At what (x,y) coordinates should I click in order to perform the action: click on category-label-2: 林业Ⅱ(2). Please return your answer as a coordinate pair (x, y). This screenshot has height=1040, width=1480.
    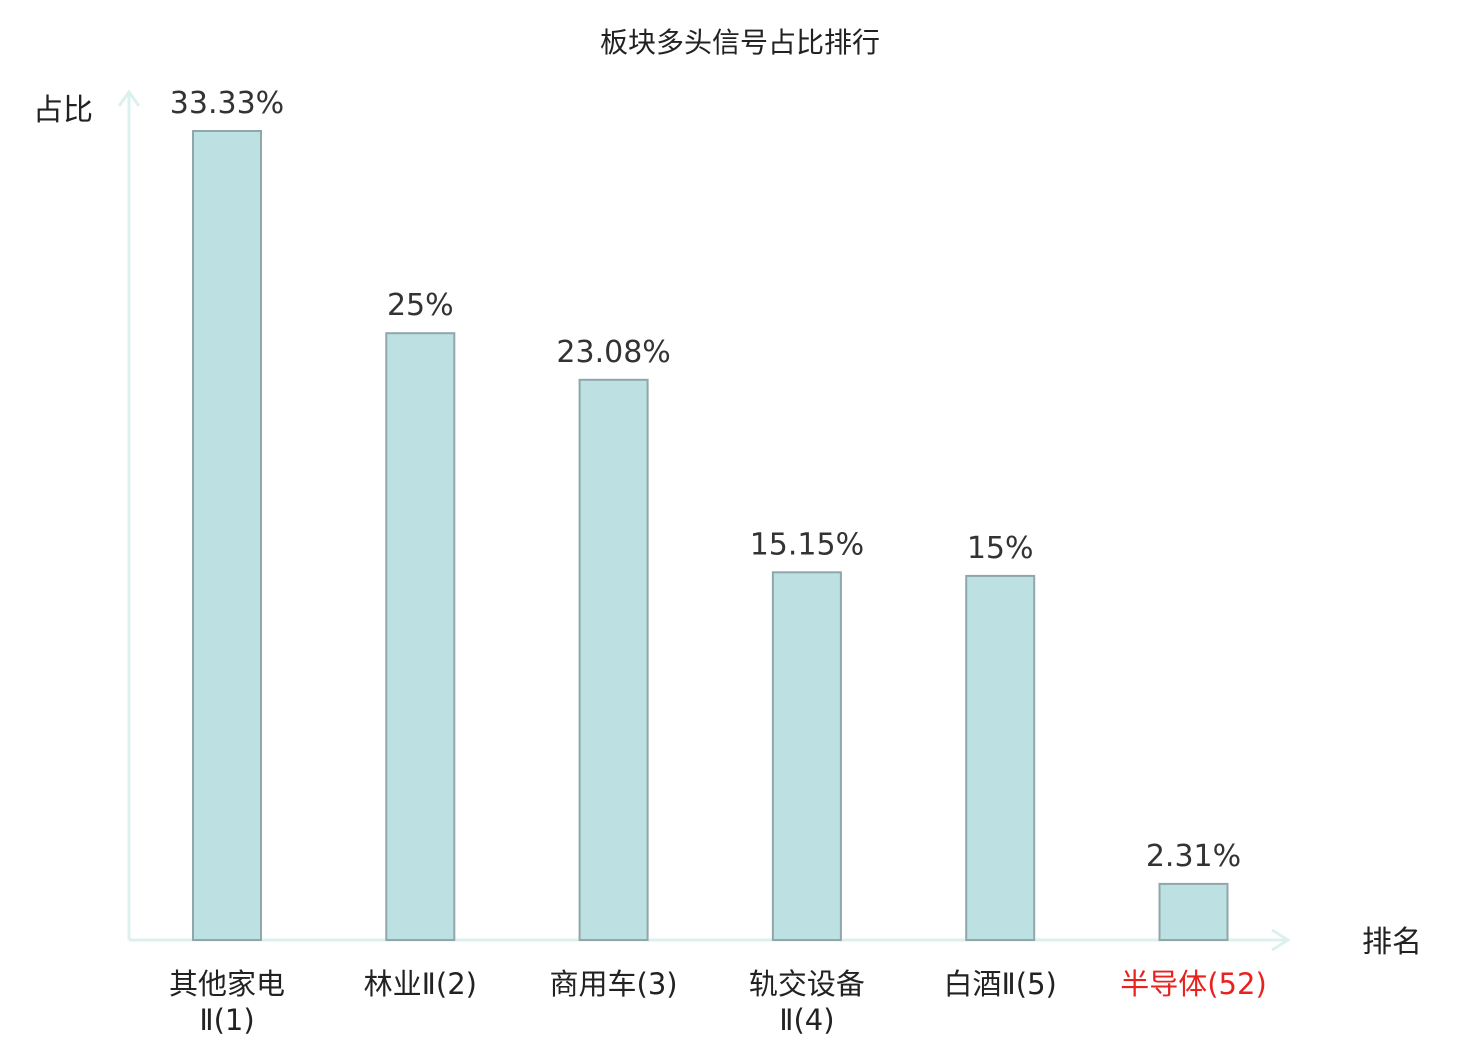
    Looking at the image, I should click on (420, 984).